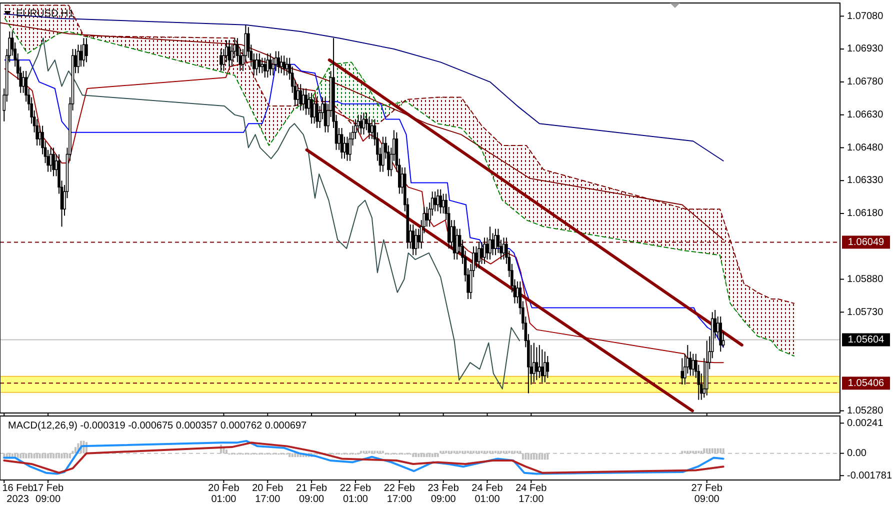  Describe the element at coordinates (865, 49) in the screenshot. I see `y-tick-label: 1.06930` at that location.